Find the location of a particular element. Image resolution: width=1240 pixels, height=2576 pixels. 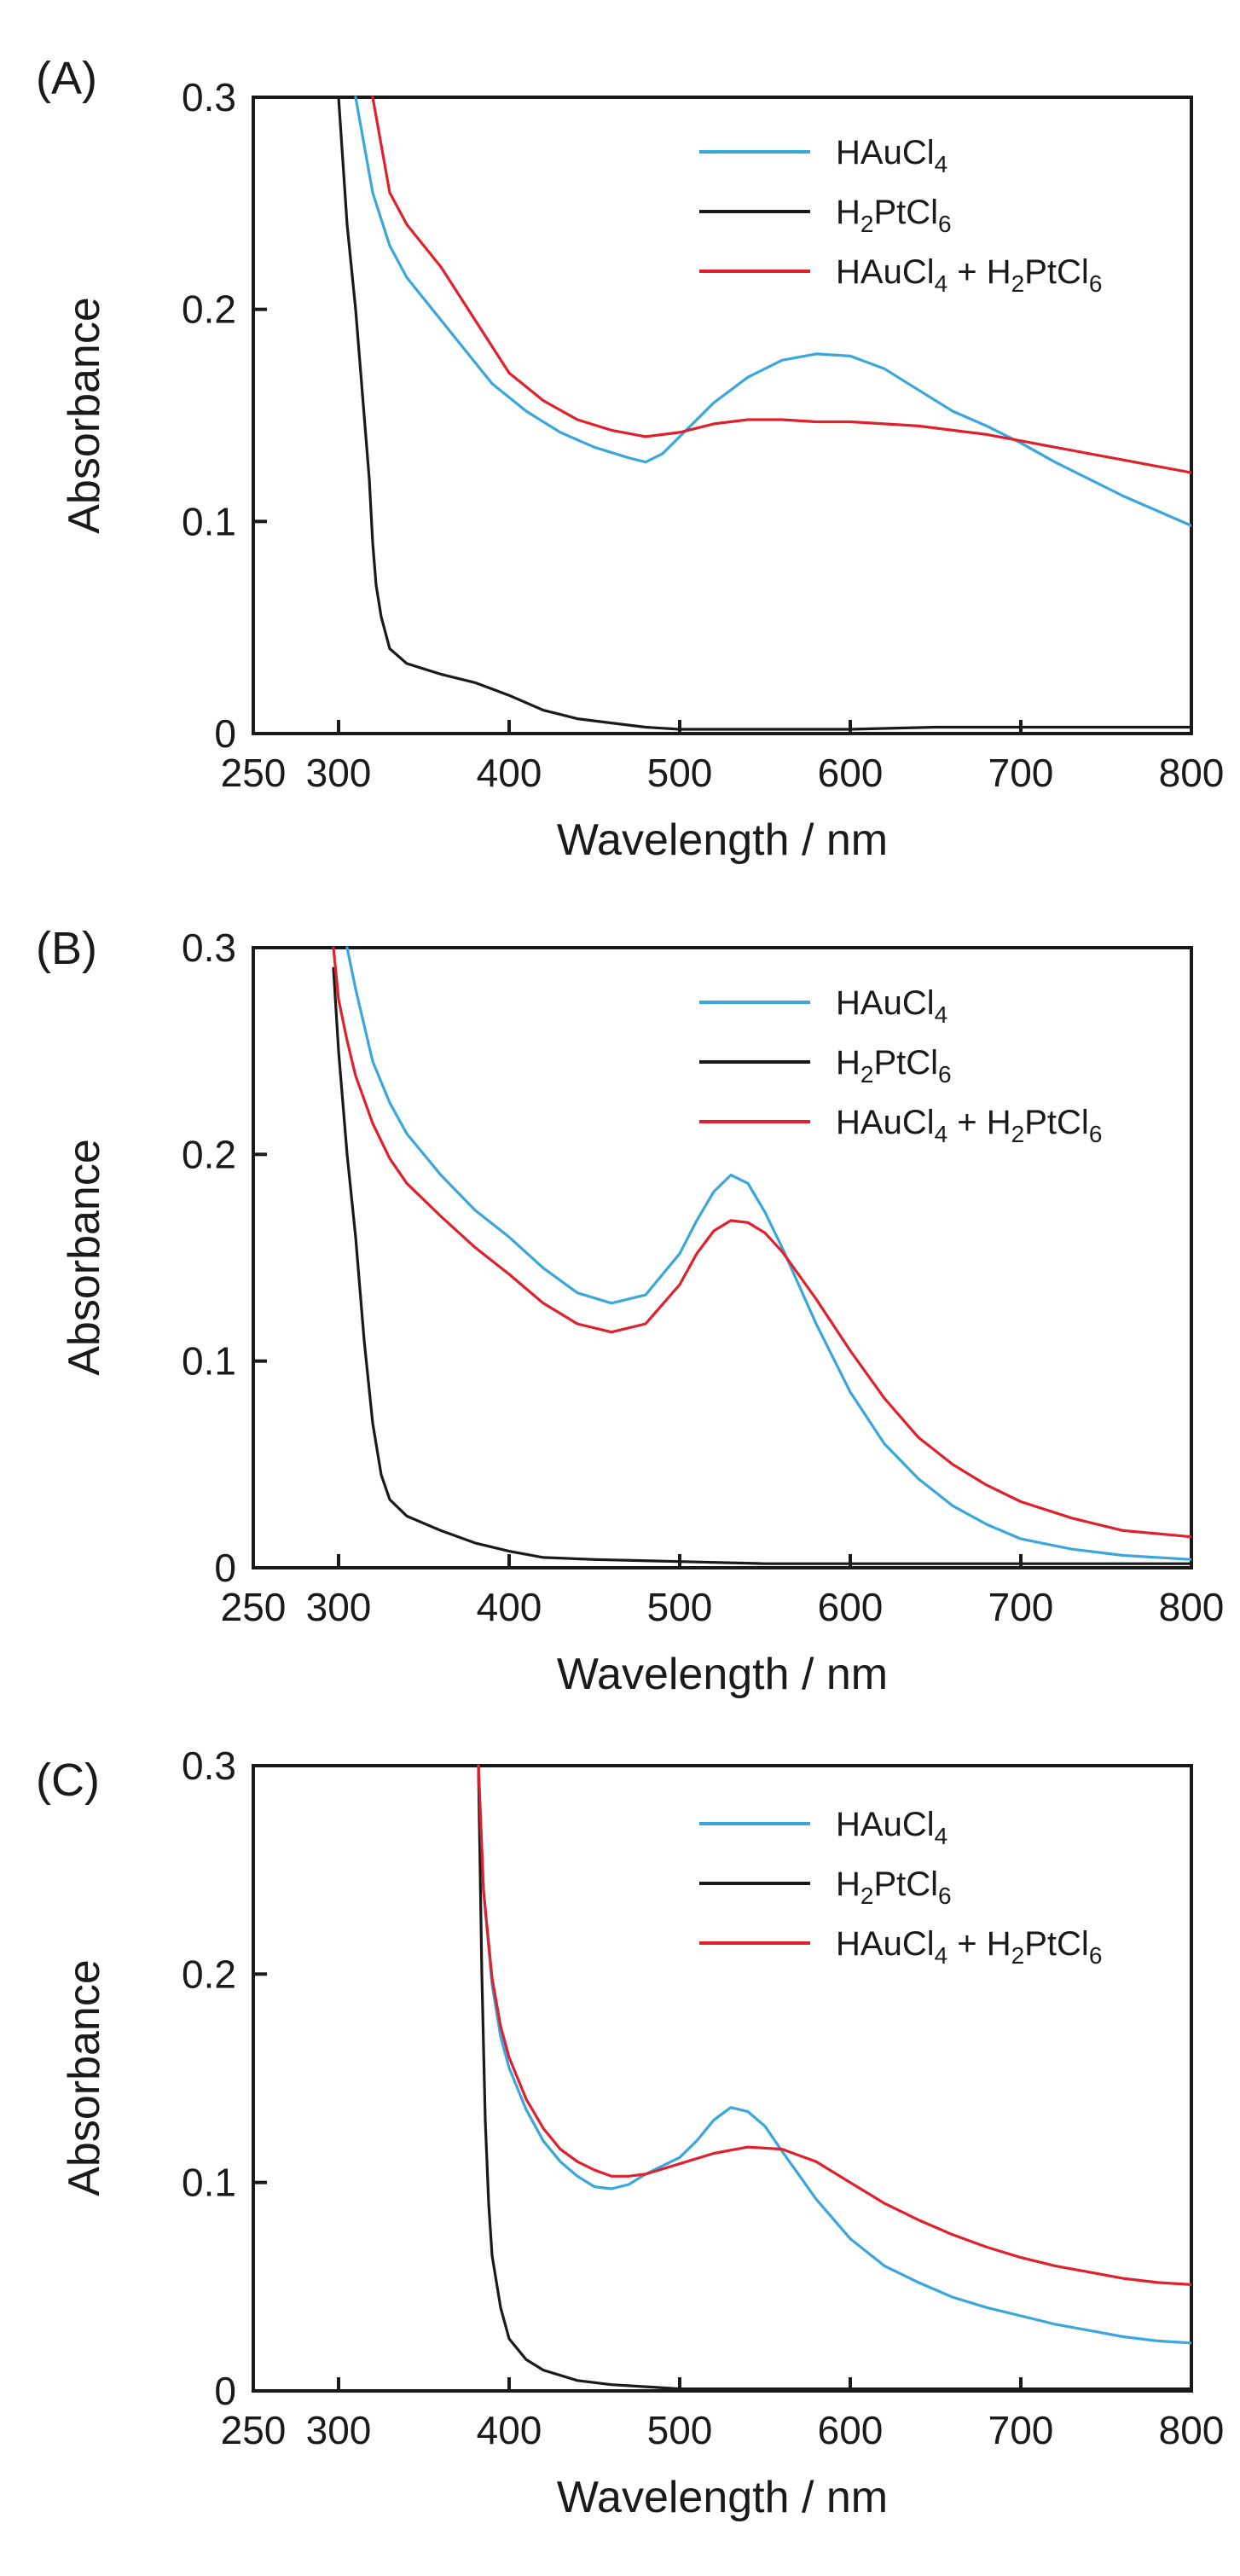

panel-label: (B) is located at coordinates (66, 948).